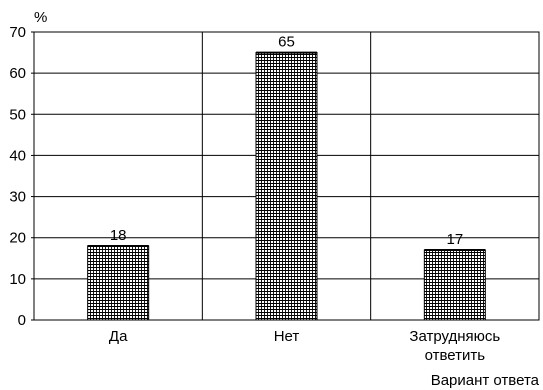 This screenshot has width=543, height=390. What do you see at coordinates (21, 176) in the screenshot?
I see `y-axis-ticks: 0 10 20 30 40 50 60 70` at bounding box center [21, 176].